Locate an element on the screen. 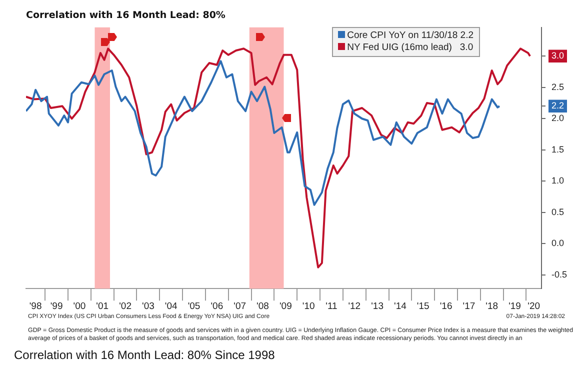 The width and height of the screenshot is (585, 367). x-tick-label: '01 is located at coordinates (102, 306).